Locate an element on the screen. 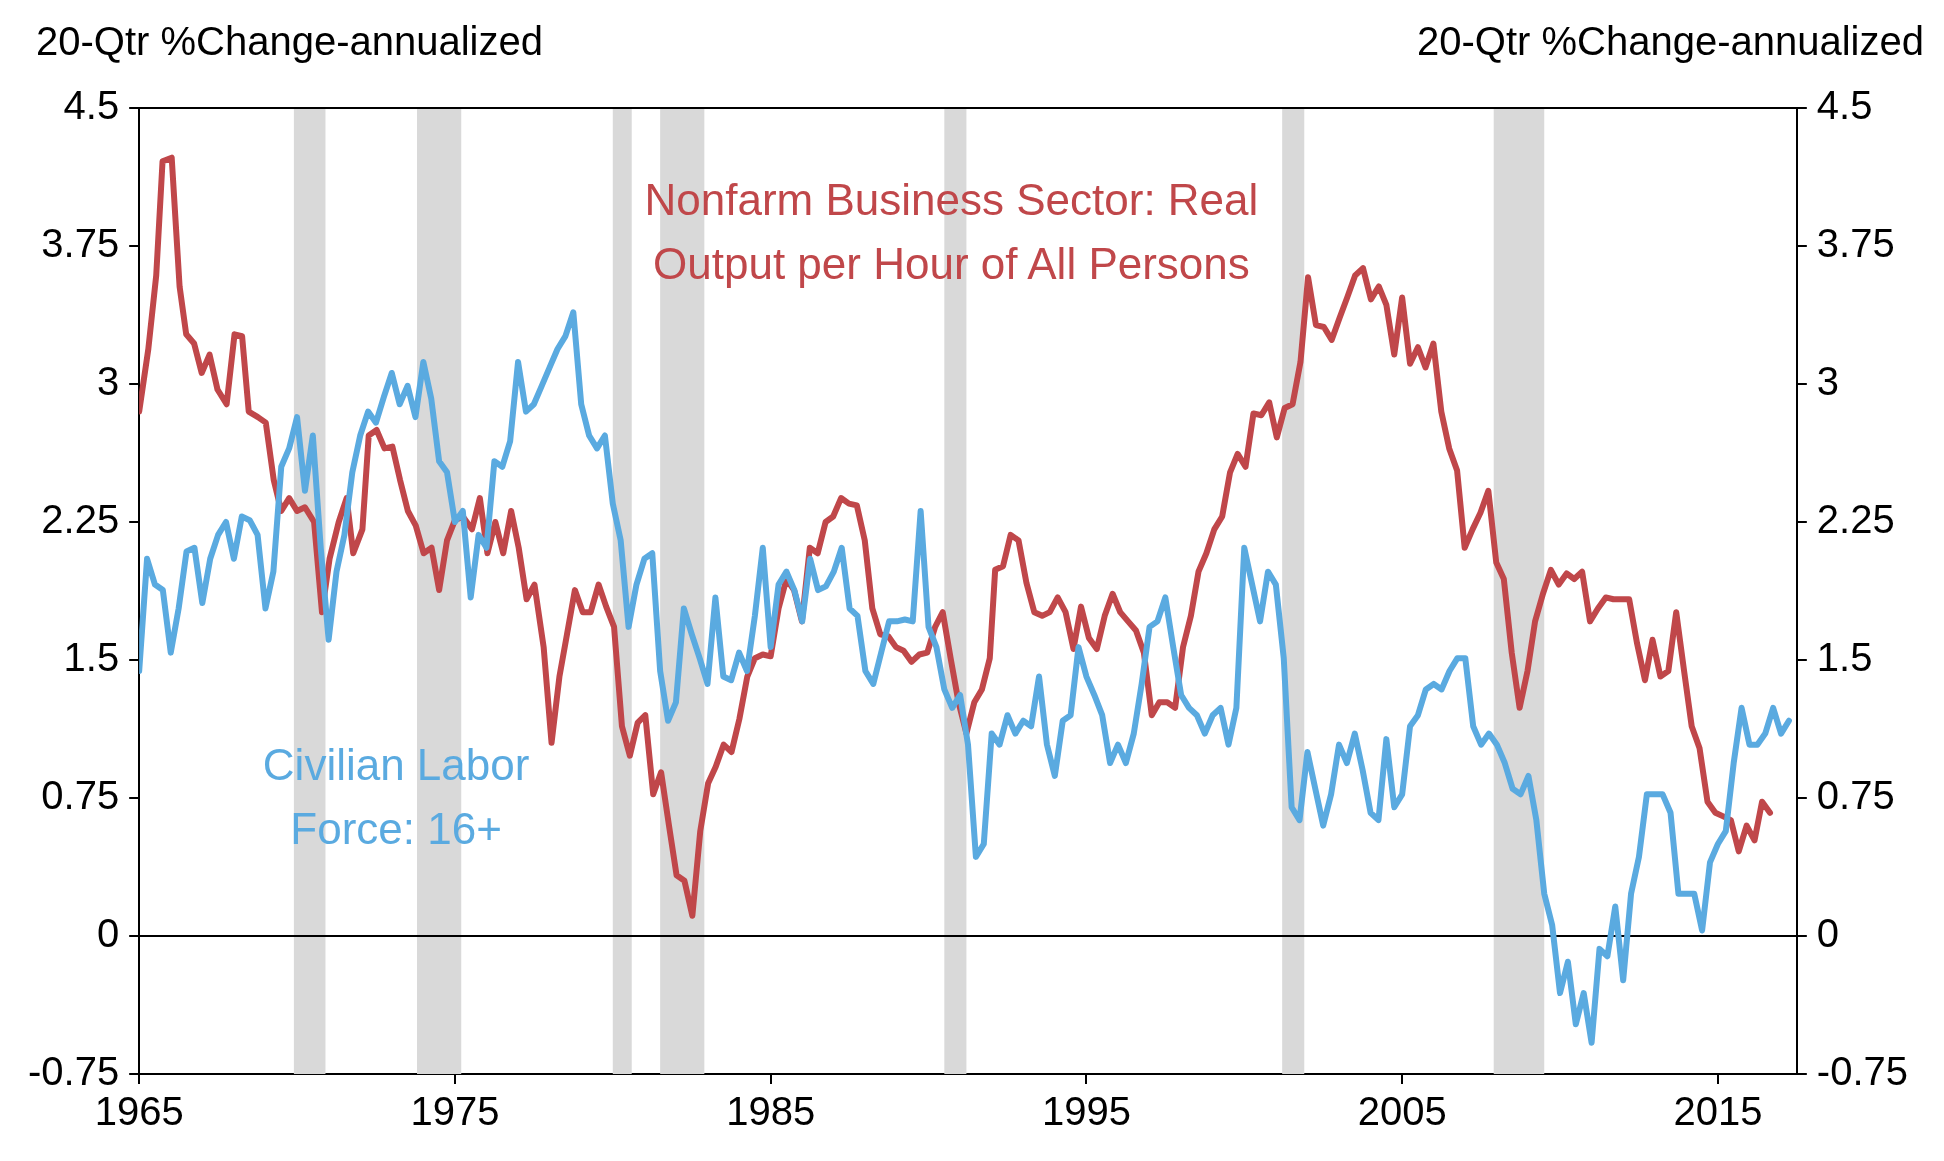 This screenshot has width=1944, height=1161. y-tick-label: 0.75 is located at coordinates (80, 795).